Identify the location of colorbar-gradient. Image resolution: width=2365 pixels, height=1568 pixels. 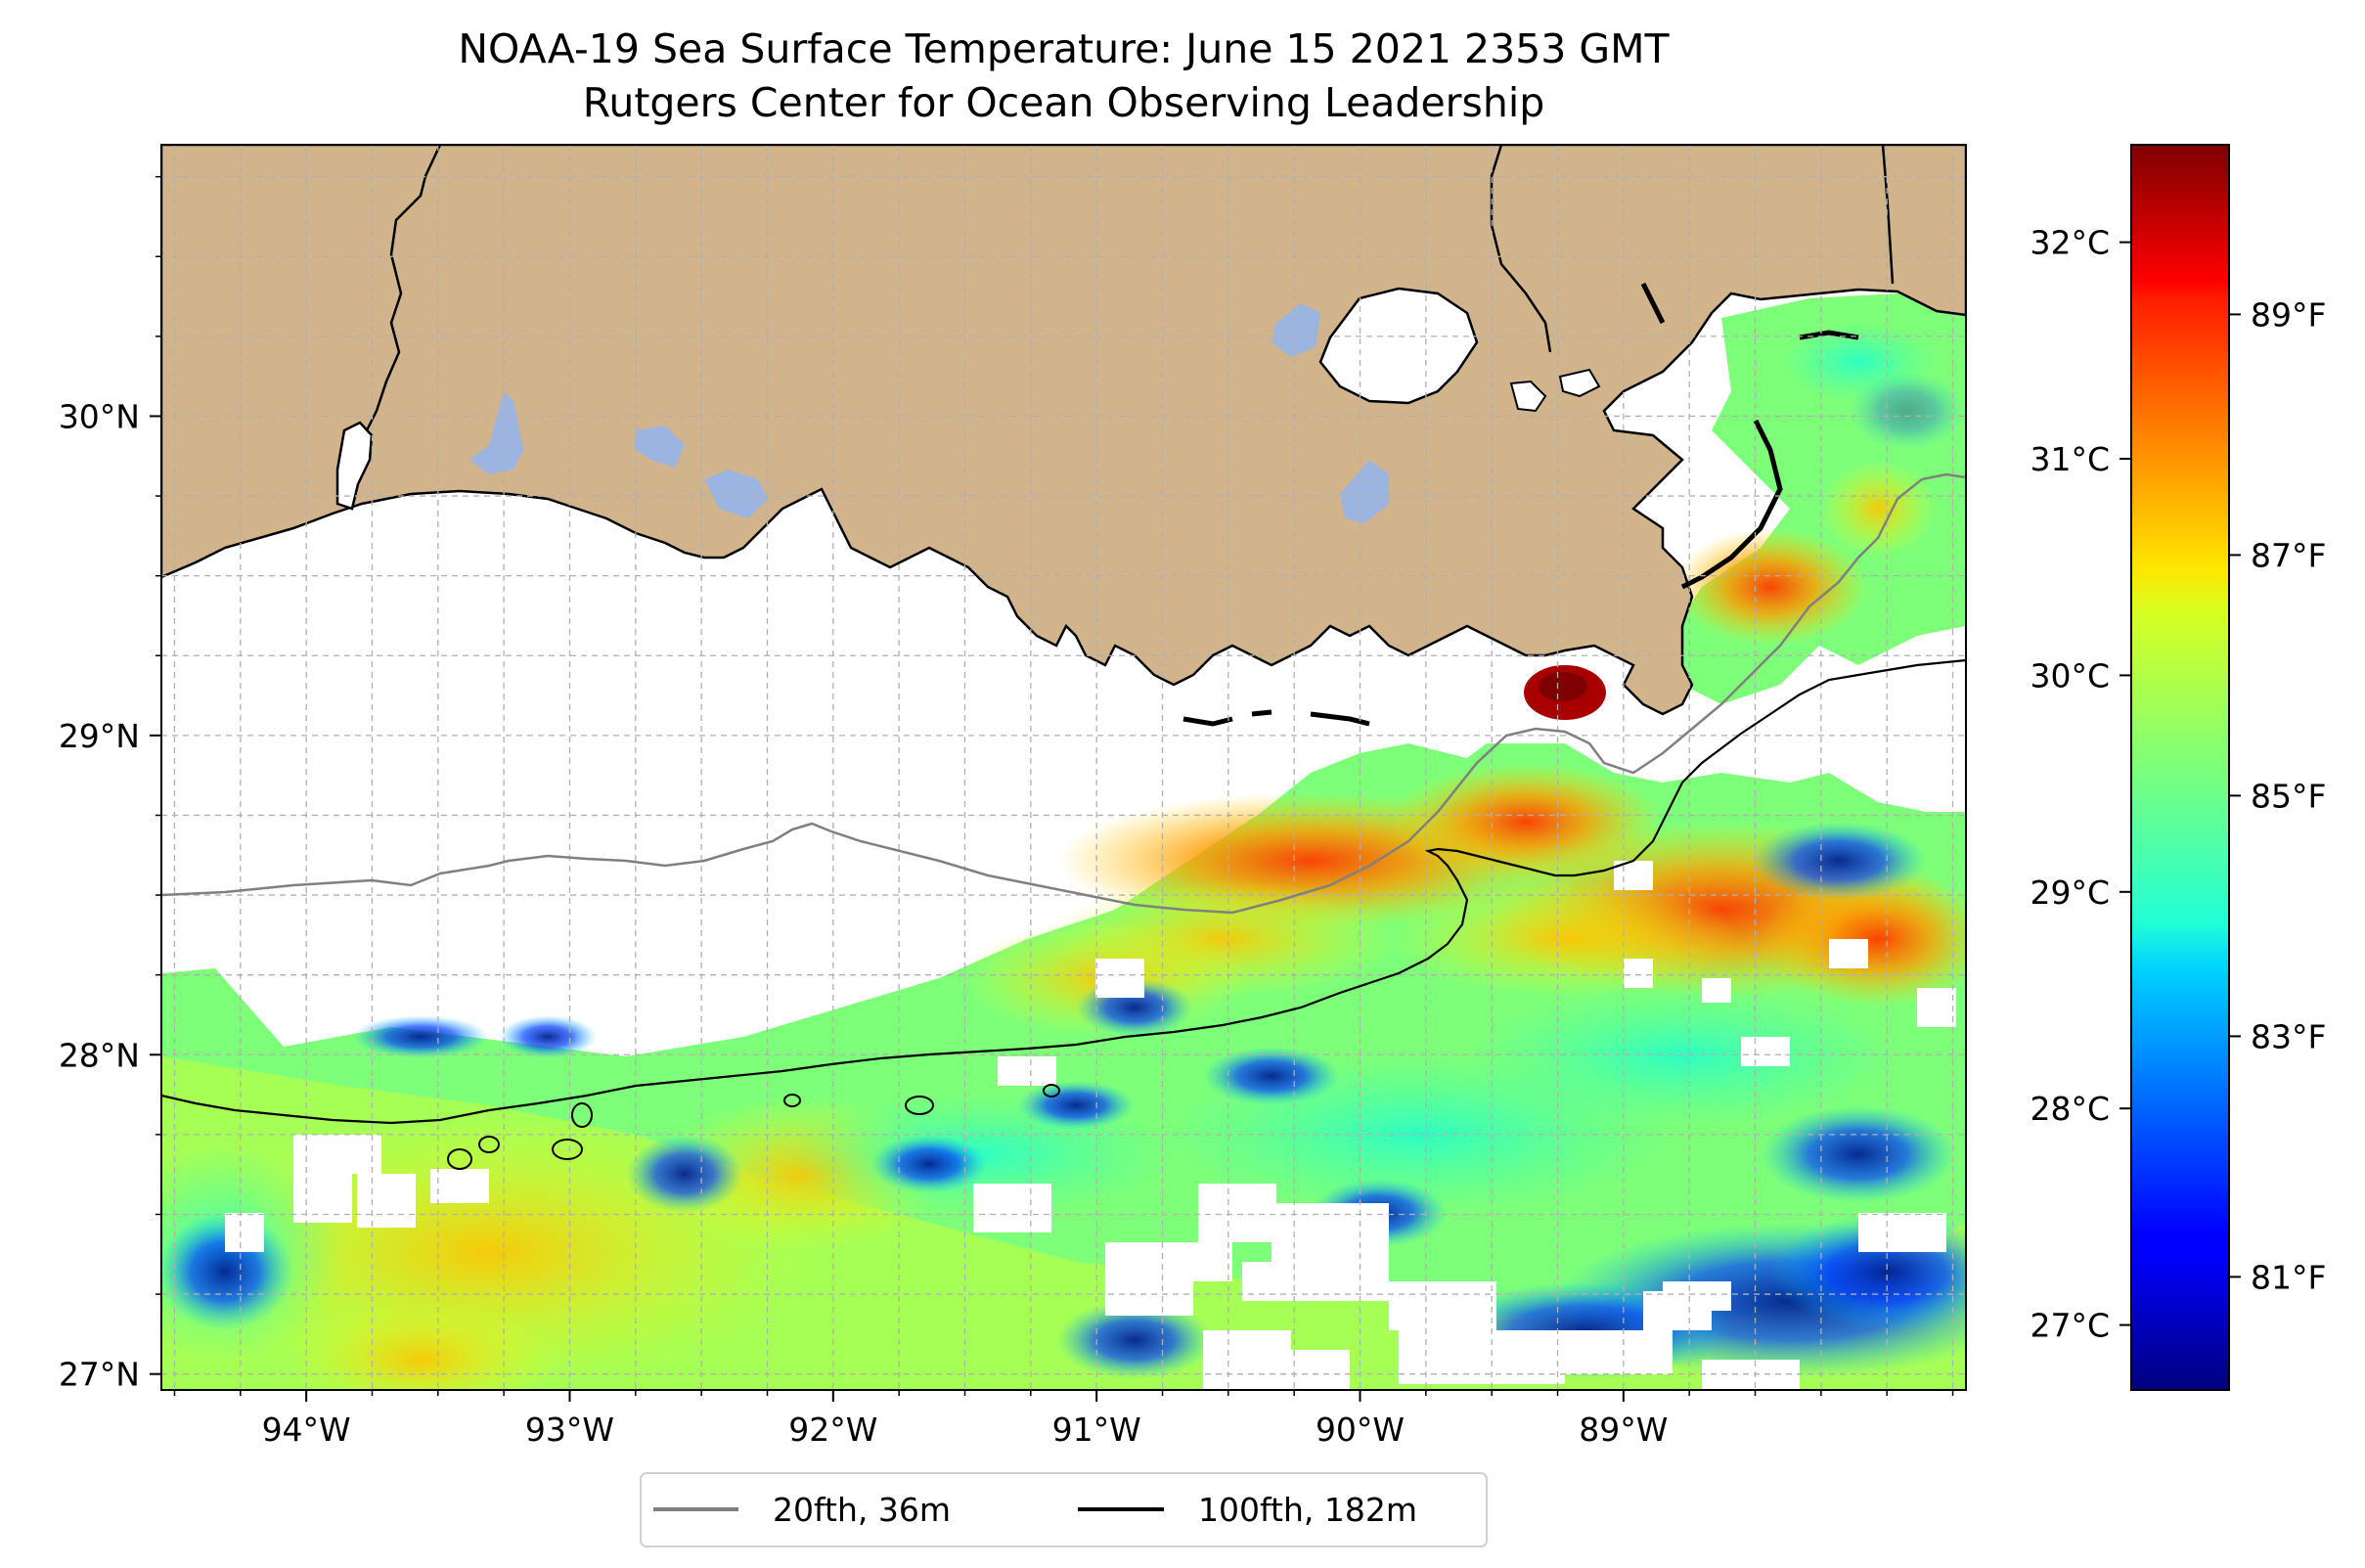
(2180, 767).